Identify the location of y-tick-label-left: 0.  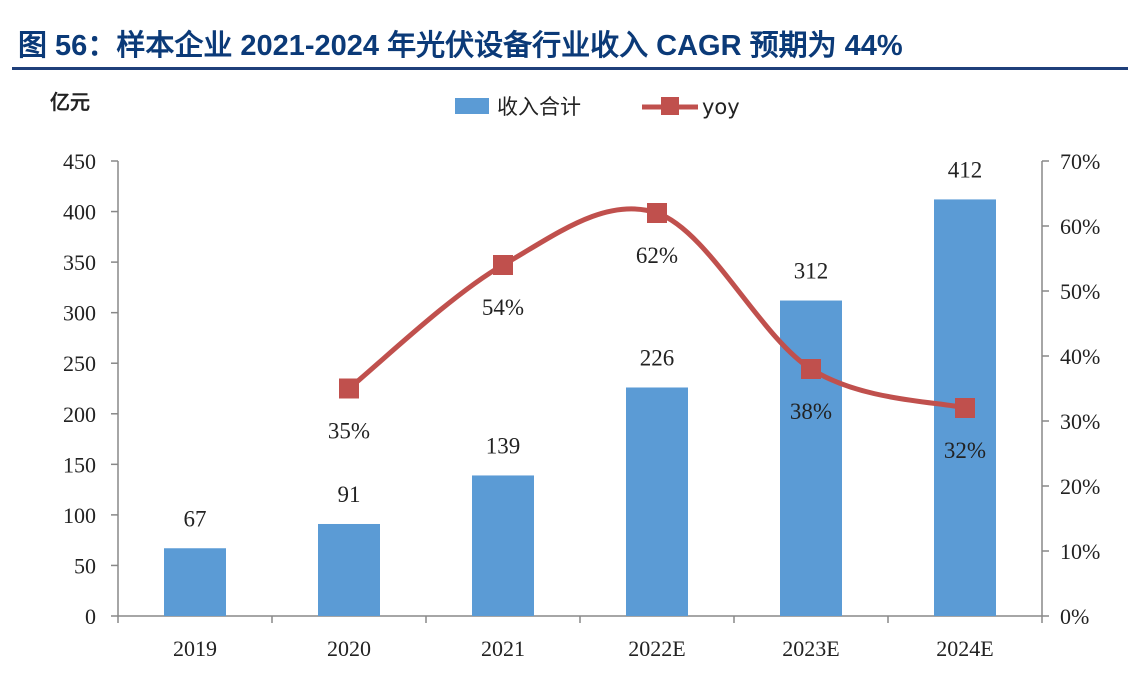
(90, 616).